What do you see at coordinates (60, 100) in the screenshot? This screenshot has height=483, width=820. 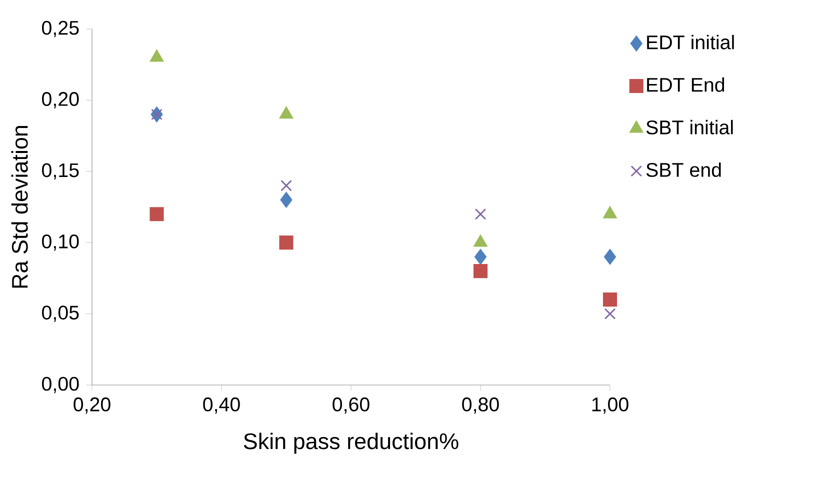 I see `y-tick-label: 0,20` at bounding box center [60, 100].